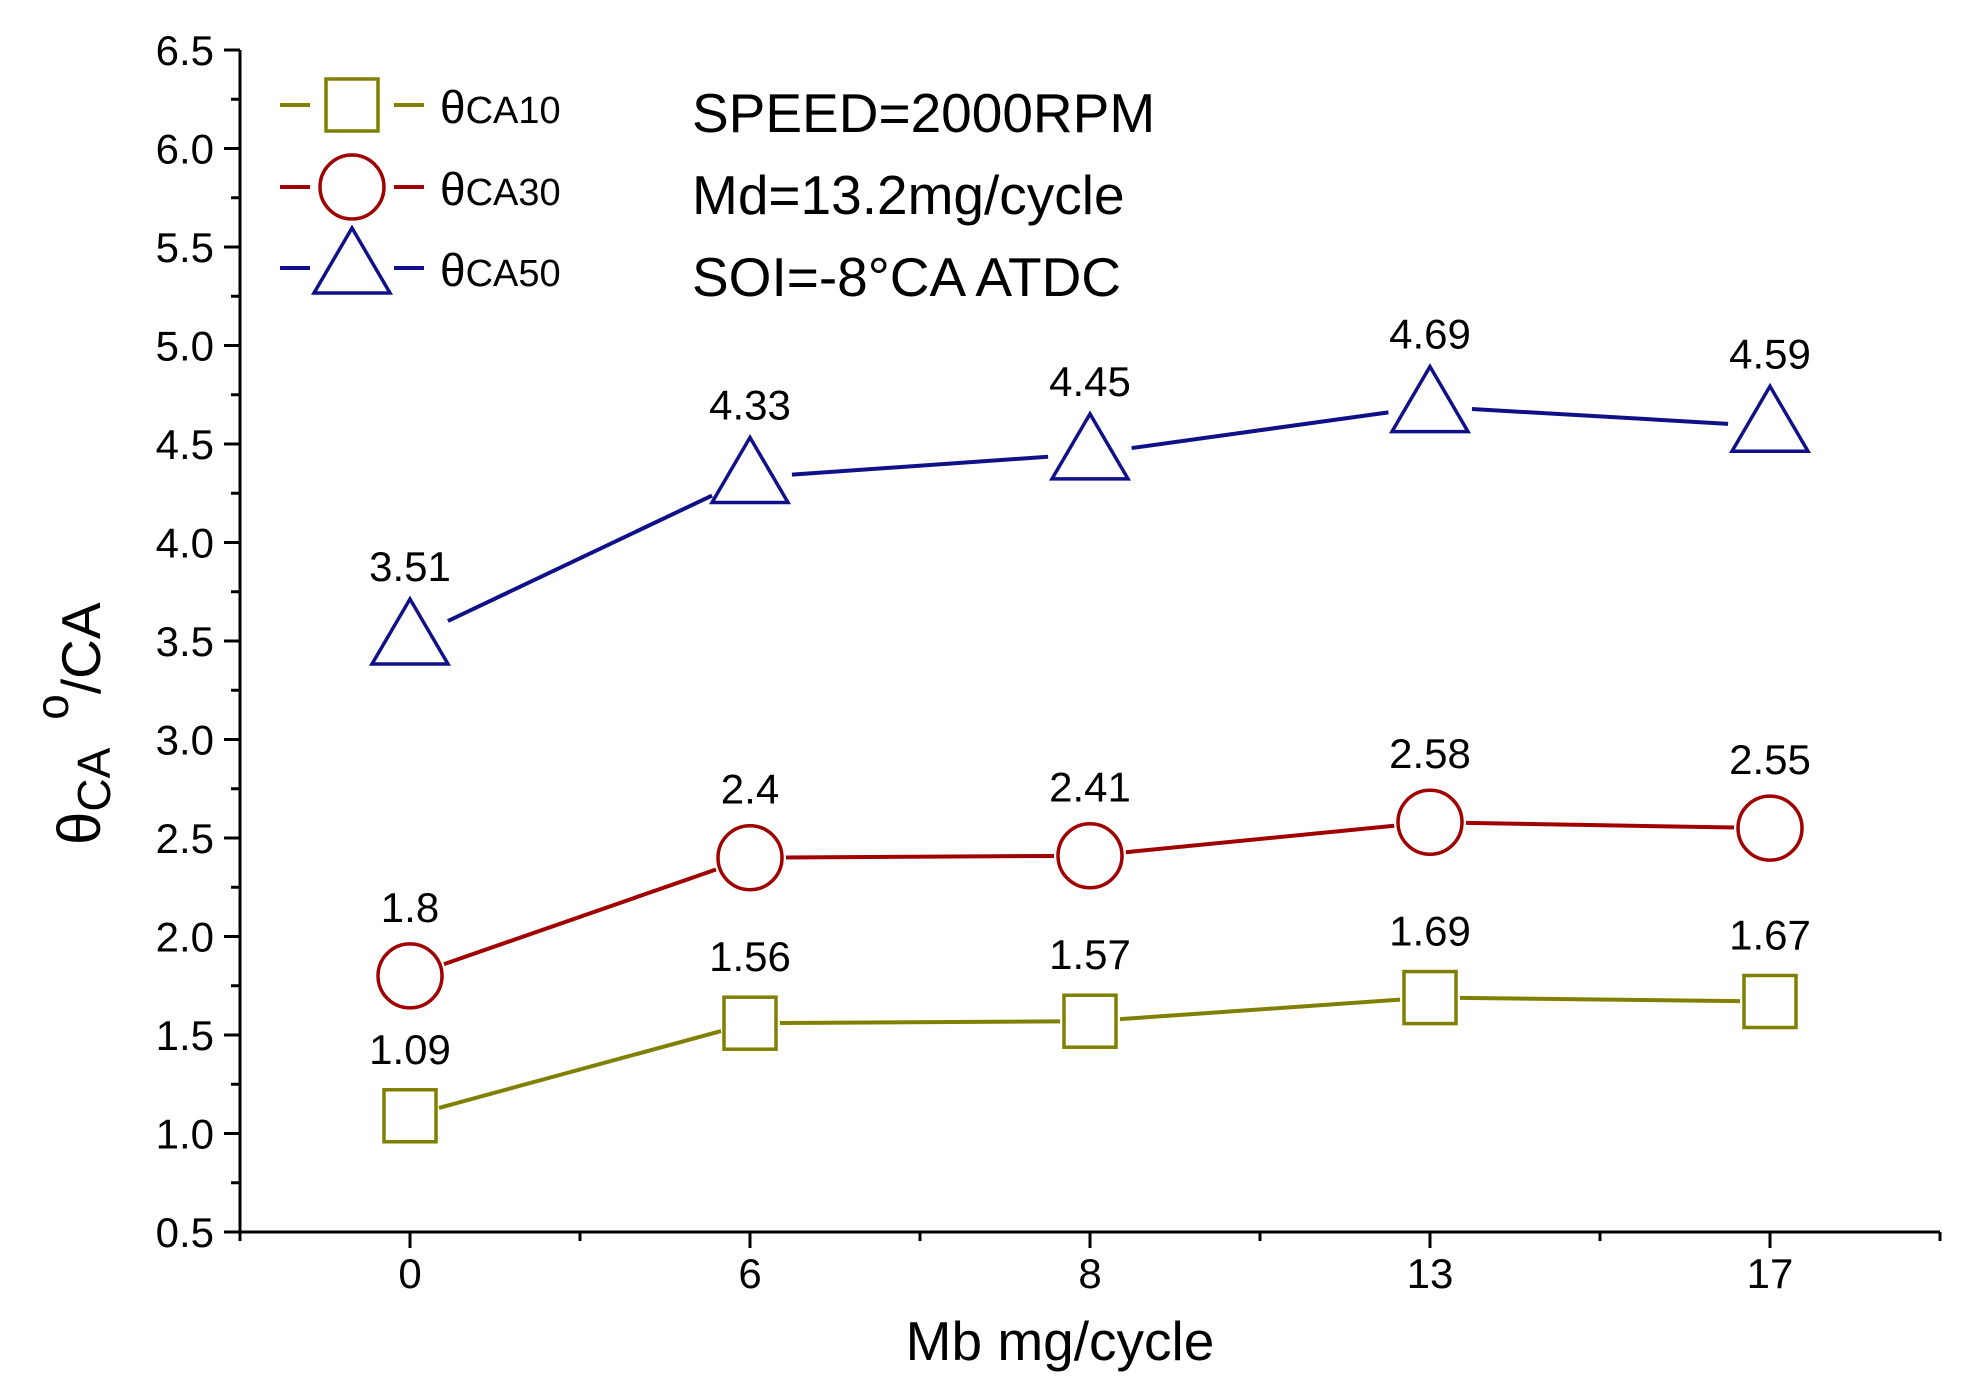  I want to click on data-label: 1.09, so click(410, 1049).